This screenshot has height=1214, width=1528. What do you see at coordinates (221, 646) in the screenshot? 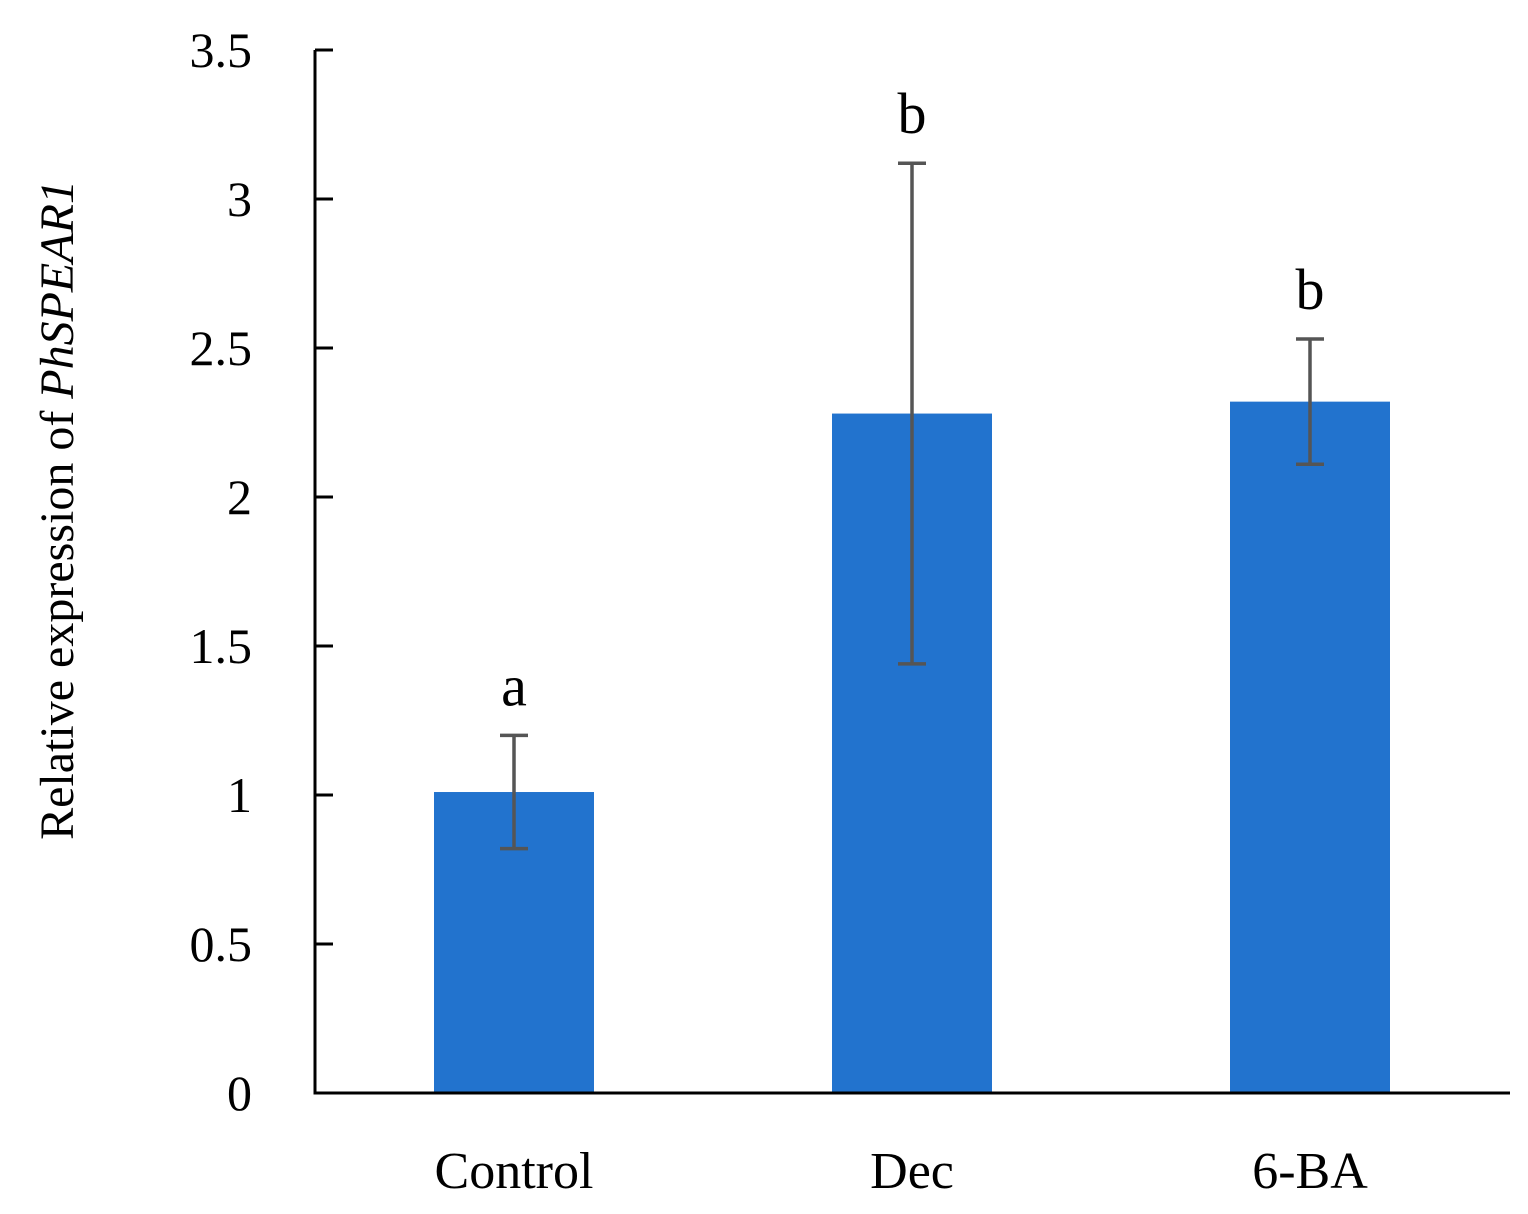
I see `y-tick-label: 1.5` at bounding box center [221, 646].